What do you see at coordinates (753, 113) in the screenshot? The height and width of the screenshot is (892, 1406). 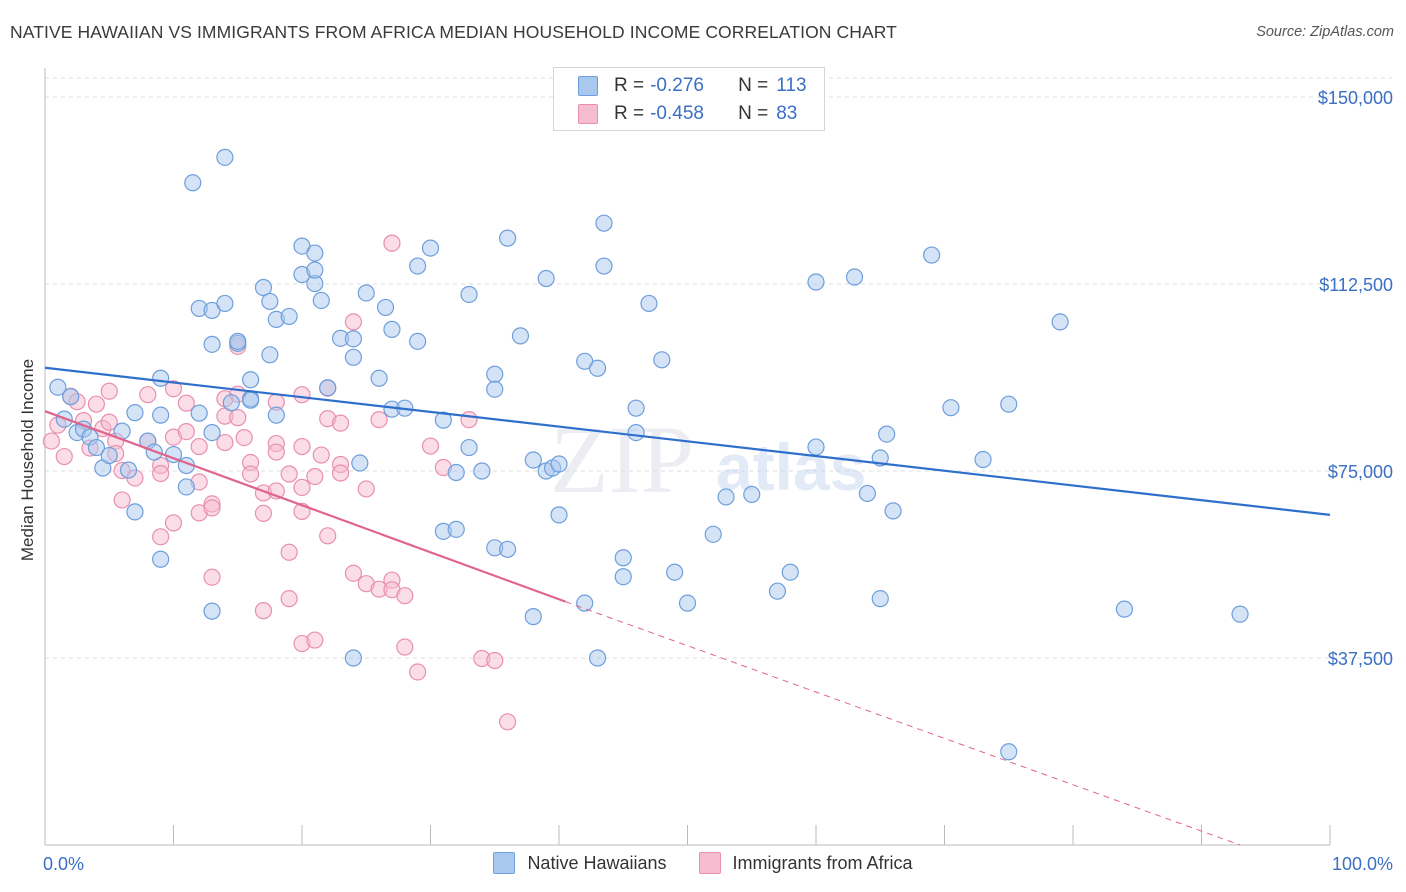 I see `legend-n-label: N =` at bounding box center [753, 113].